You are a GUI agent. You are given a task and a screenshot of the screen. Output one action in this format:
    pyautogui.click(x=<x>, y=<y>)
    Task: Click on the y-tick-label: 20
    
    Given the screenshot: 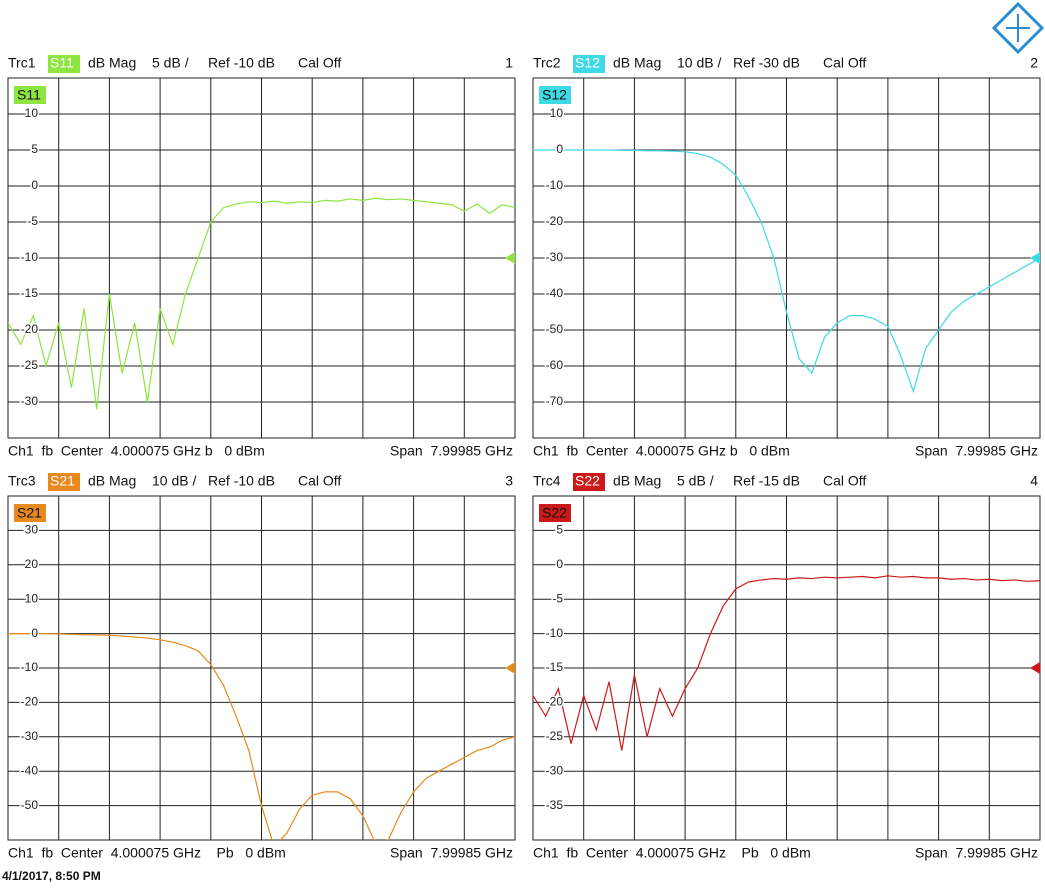 What is the action you would take?
    pyautogui.click(x=32, y=564)
    